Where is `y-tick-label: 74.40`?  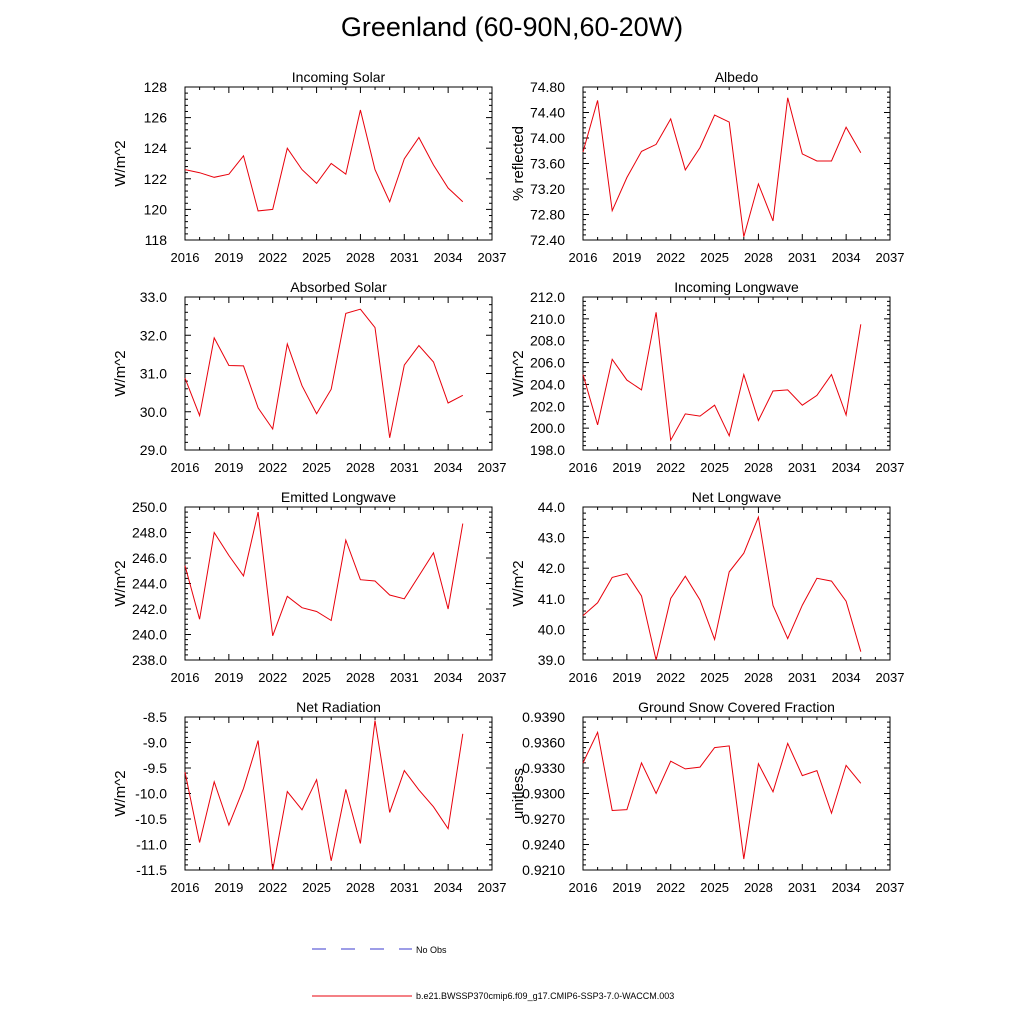 y-tick-label: 74.40 is located at coordinates (547, 113).